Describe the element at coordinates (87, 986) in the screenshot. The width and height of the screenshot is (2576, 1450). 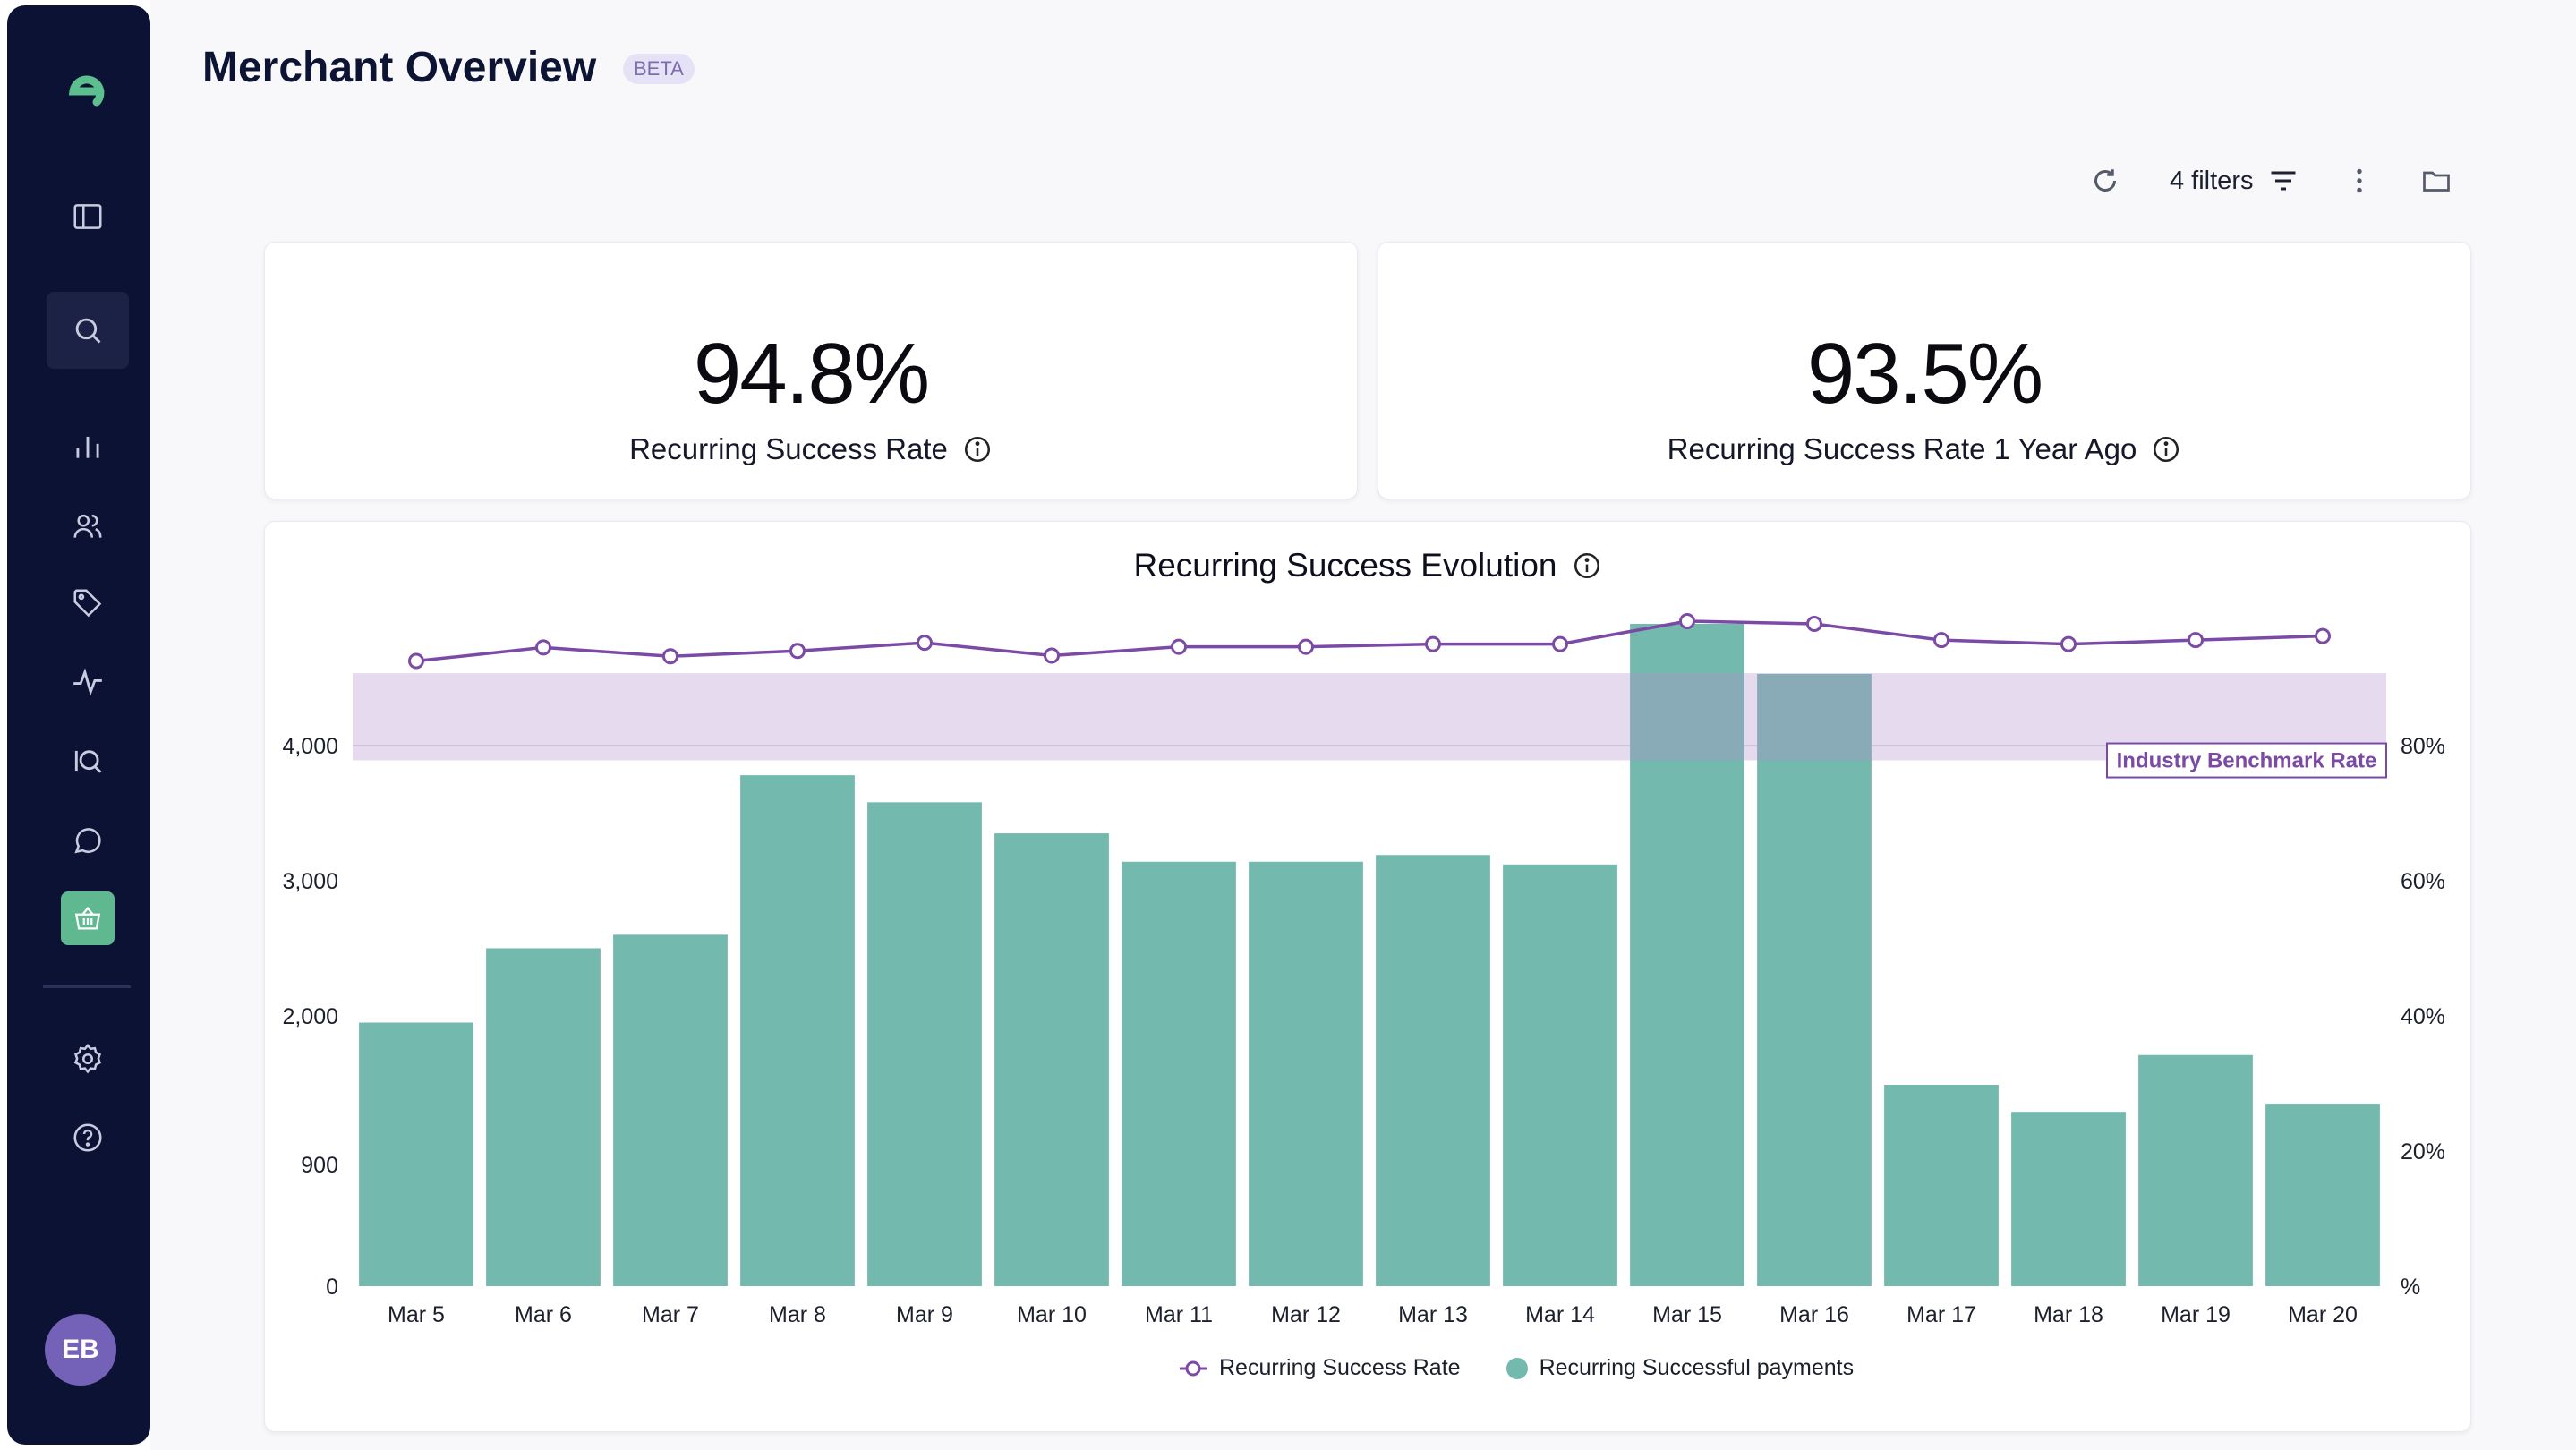
I see `sidebar-divider` at that location.